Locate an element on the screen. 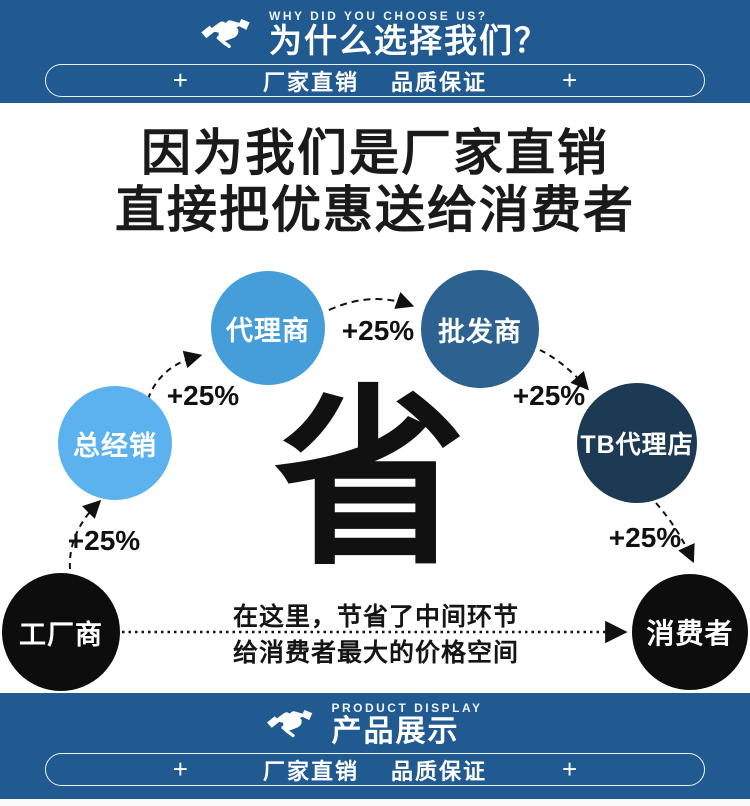 The image size is (750, 806). footer-band: PRODUCT DISPLAY 产品展示 + 厂家直销 品质保证 + is located at coordinates (375, 746).